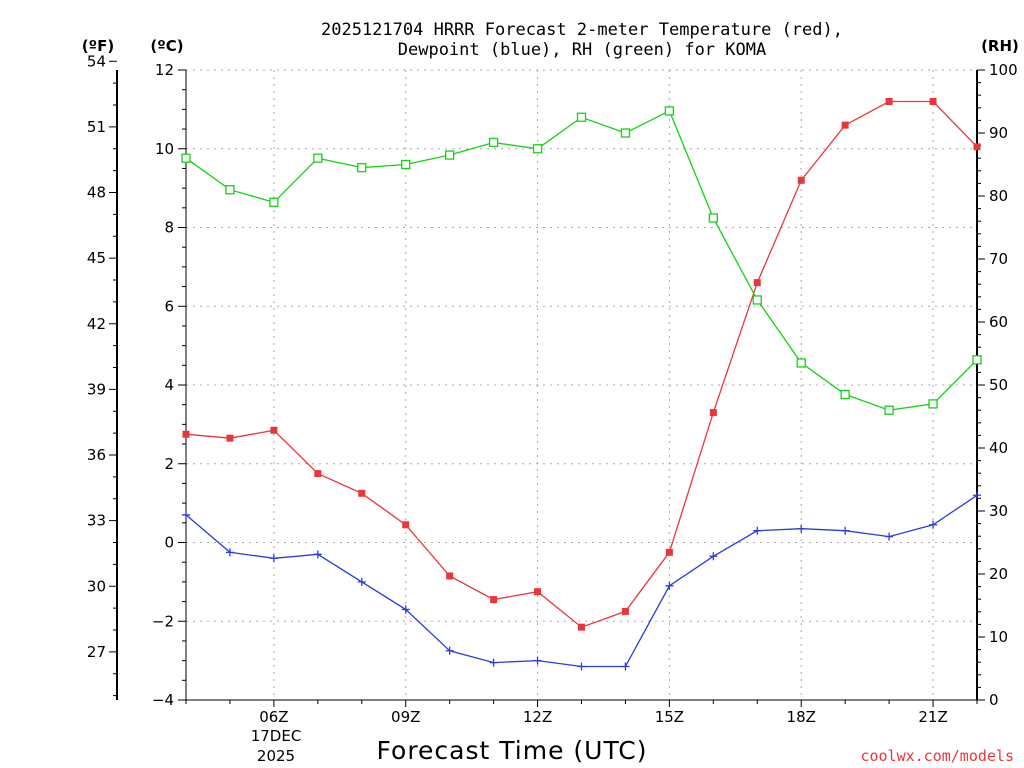  What do you see at coordinates (512, 750) in the screenshot?
I see `x-axis-title: Forecast Time (UTC)` at bounding box center [512, 750].